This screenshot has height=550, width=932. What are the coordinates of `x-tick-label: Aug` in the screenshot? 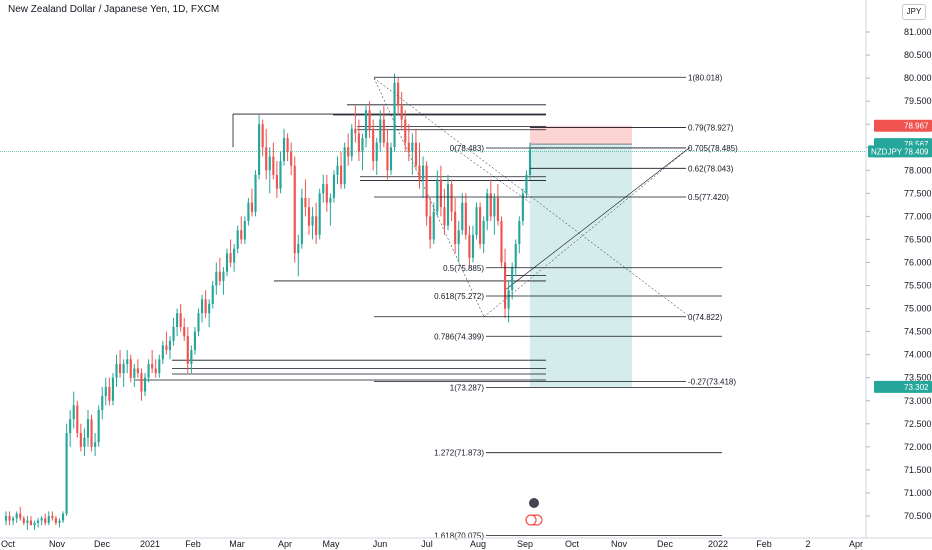 It's located at (478, 544).